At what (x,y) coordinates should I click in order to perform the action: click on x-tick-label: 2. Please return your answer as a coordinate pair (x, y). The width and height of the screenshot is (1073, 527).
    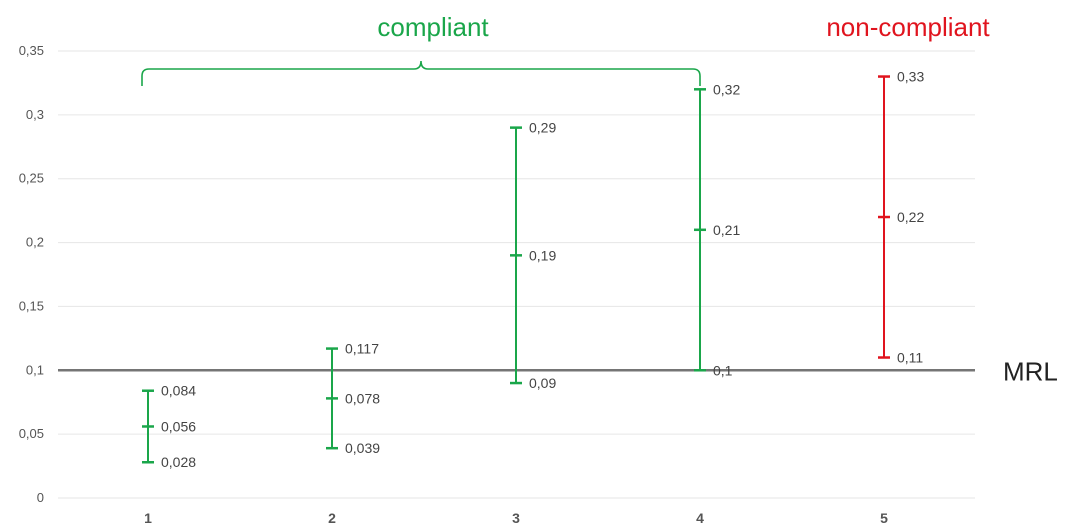
    Looking at the image, I should click on (332, 518).